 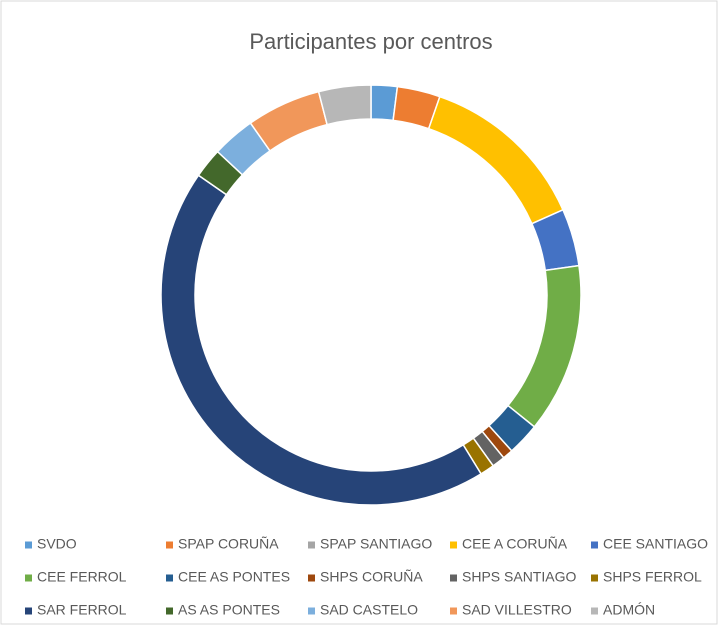 I want to click on legend-label: SPAP CORUÑA, so click(x=228, y=544).